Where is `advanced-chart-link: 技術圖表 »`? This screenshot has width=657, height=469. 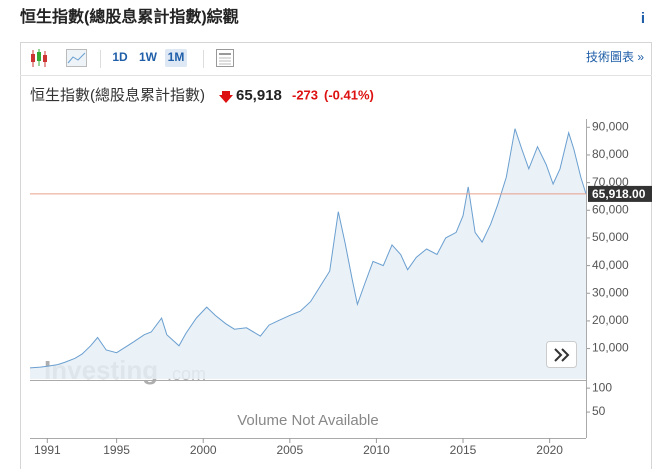
advanced-chart-link: 技術圖表 » is located at coordinates (615, 57).